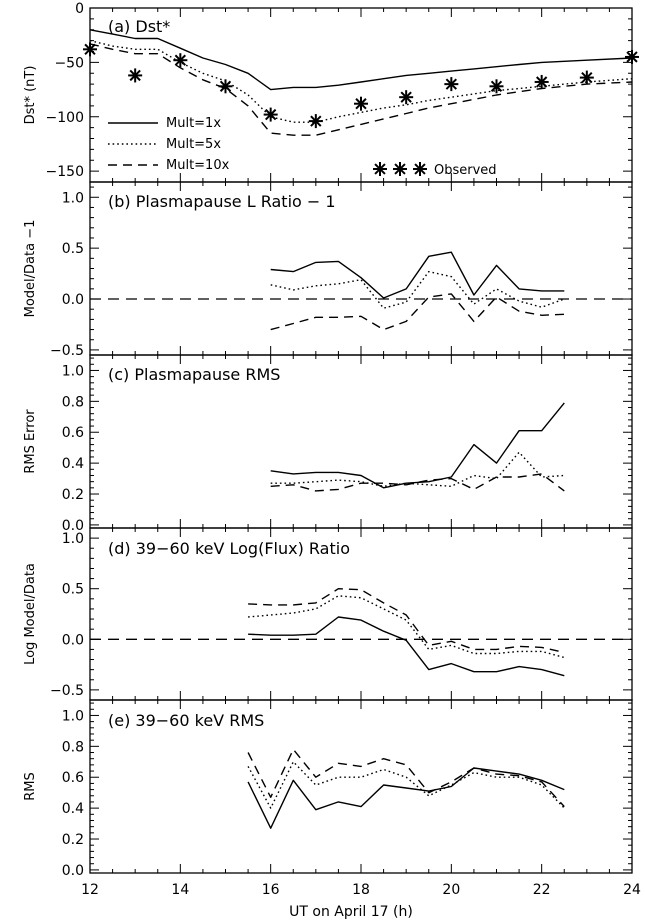 This screenshot has height=922, width=645. What do you see at coordinates (198, 165) in the screenshot?
I see `legend-label: Mult=10x` at bounding box center [198, 165].